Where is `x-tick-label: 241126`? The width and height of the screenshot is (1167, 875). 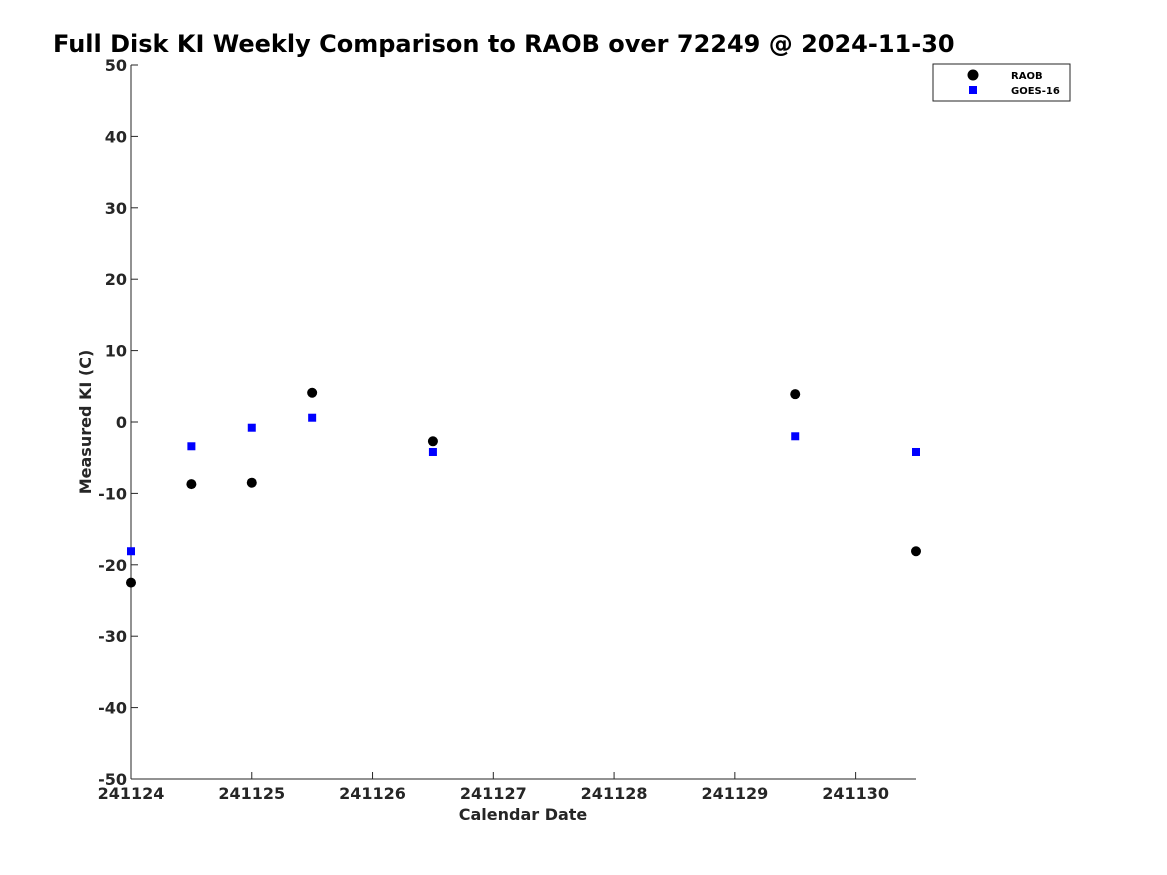
x-tick-label: 241126 is located at coordinates (372, 793).